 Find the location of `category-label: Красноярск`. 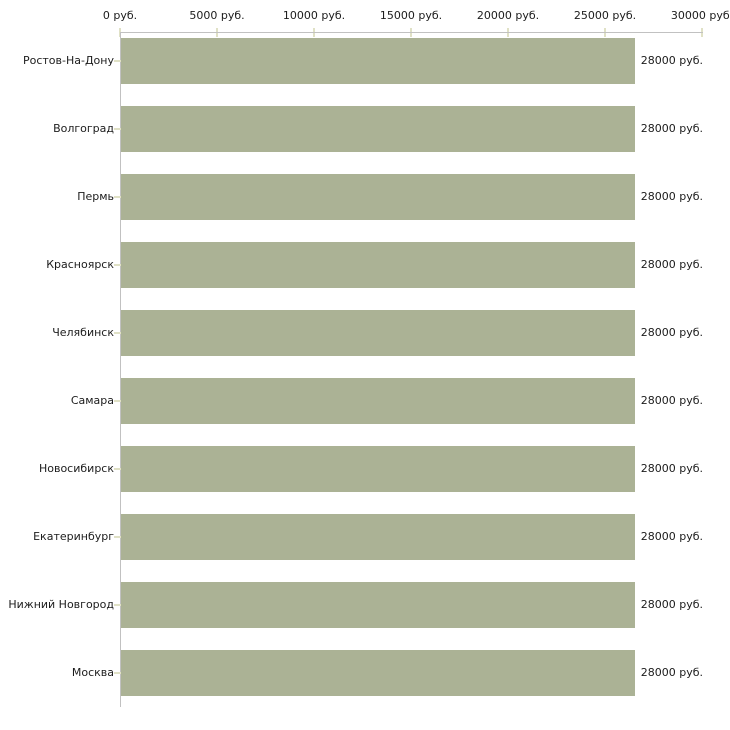

category-label: Красноярск is located at coordinates (80, 264).